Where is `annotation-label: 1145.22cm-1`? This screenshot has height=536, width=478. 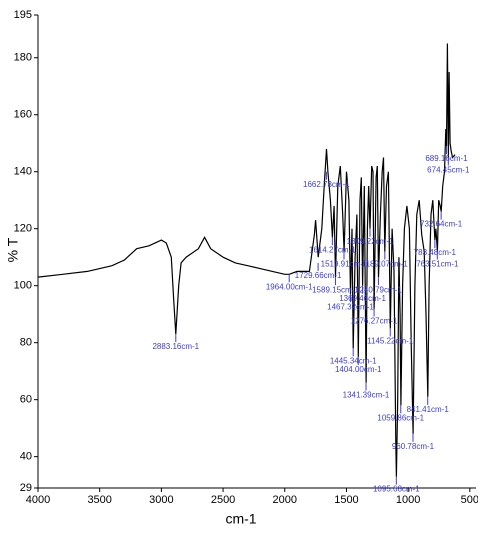
annotation-label: 1145.22cm-1 is located at coordinates (390, 341).